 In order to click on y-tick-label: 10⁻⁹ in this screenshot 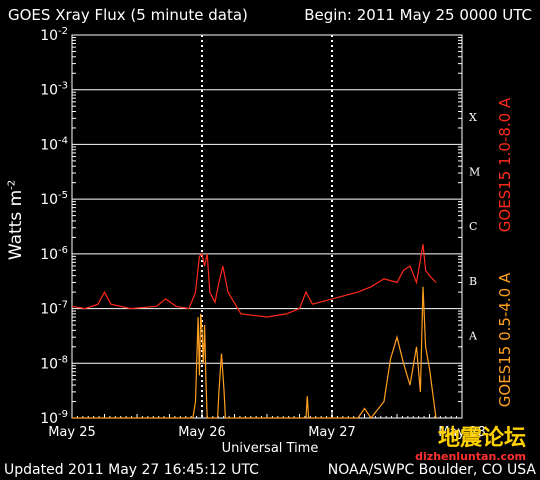, I will do `click(54, 418)`.